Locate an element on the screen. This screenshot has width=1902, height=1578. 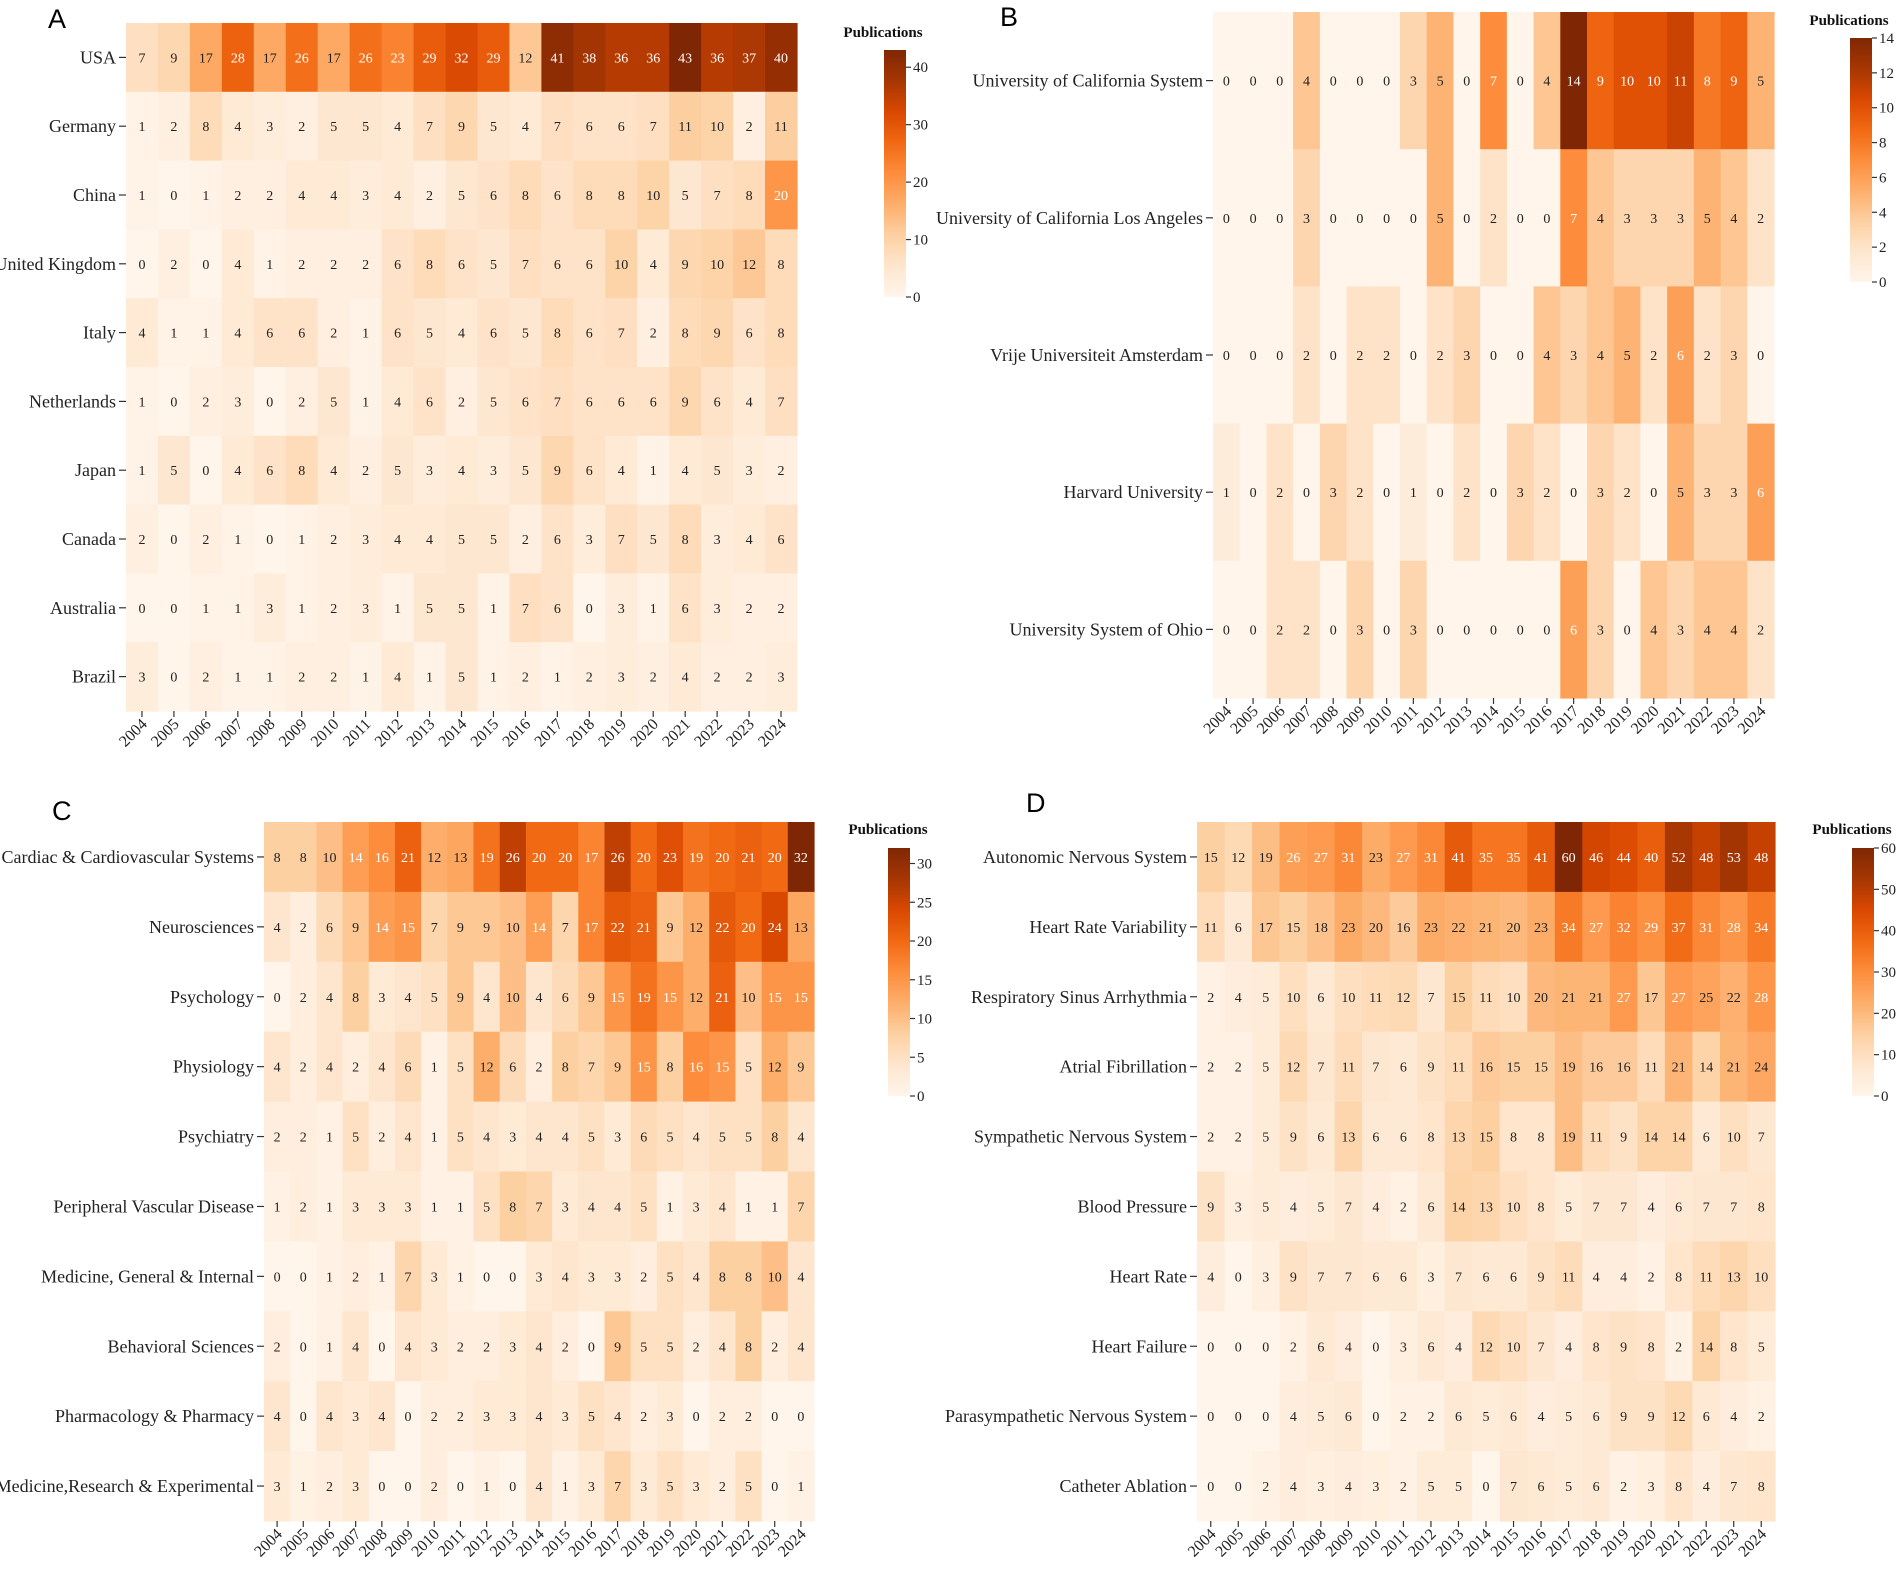
cell-value-label: 12 is located at coordinates (696, 998).